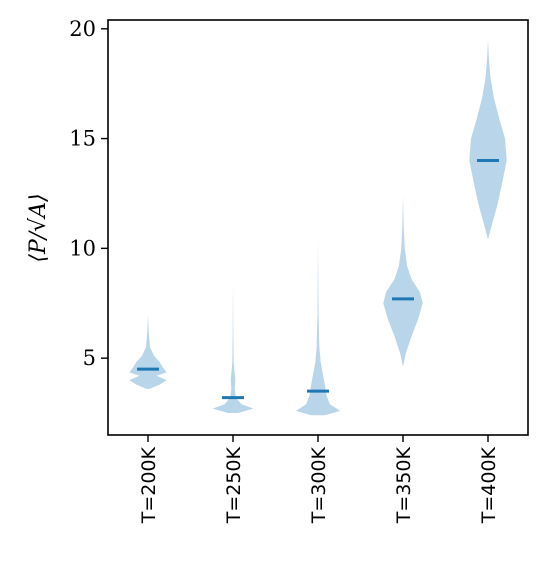 The image size is (548, 570). Describe the element at coordinates (88, 193) in the screenshot. I see `y-axis: 5 10 15 20` at that location.